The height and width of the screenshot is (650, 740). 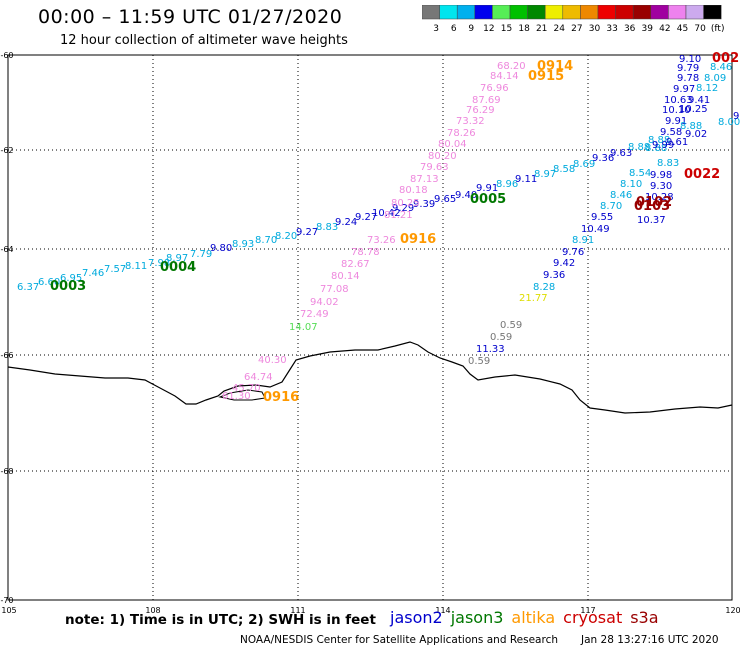 What do you see at coordinates (564, 263) in the screenshot?
I see `wave-height-label: 9.42` at bounding box center [564, 263].